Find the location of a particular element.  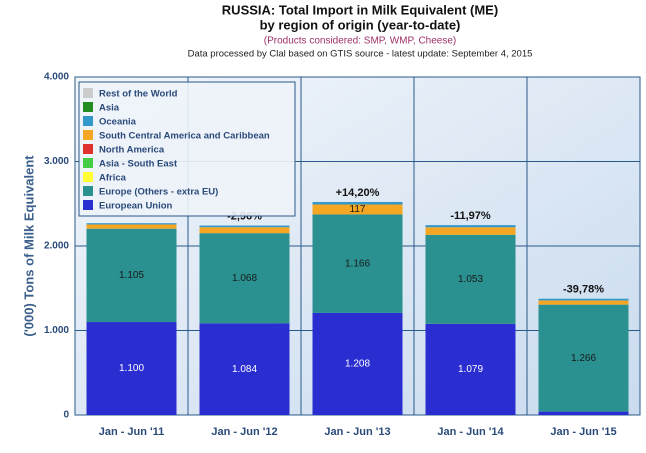

y-tick-label: 3.000 is located at coordinates (56, 161).